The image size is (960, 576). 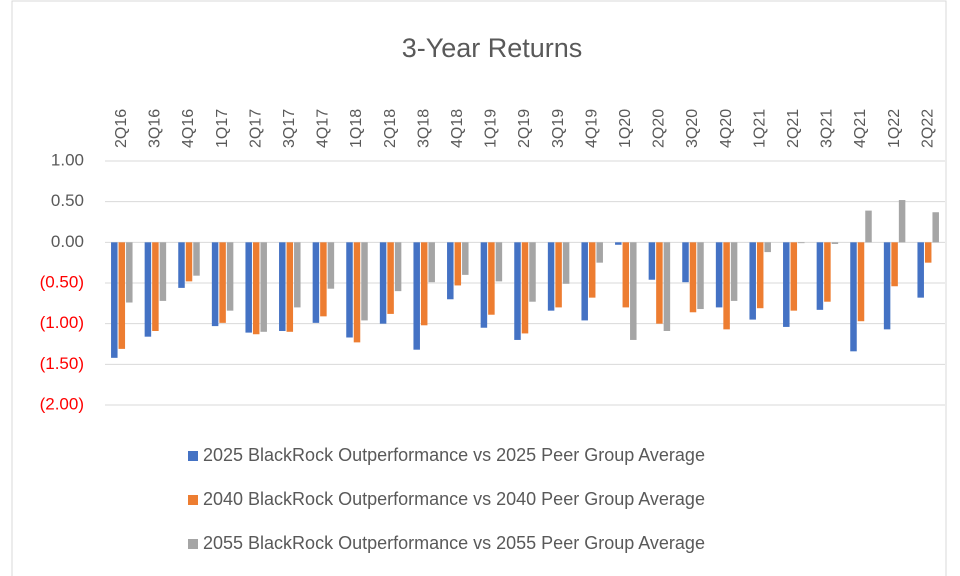 I want to click on x-tick-label: 3Q20, so click(x=692, y=128).